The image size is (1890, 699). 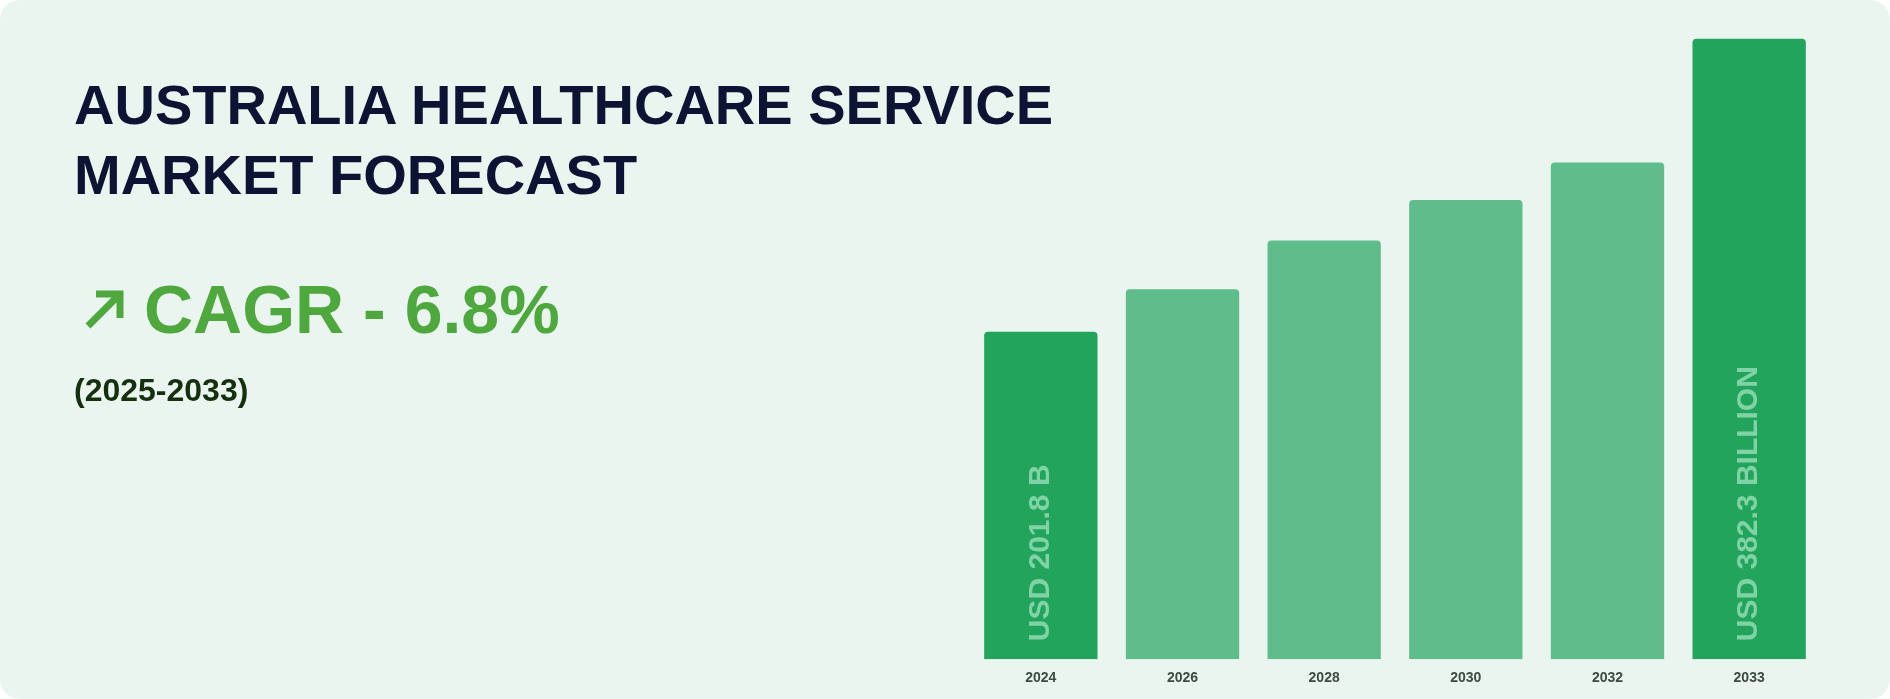 What do you see at coordinates (1466, 677) in the screenshot?
I see `x-tick-label: 2030` at bounding box center [1466, 677].